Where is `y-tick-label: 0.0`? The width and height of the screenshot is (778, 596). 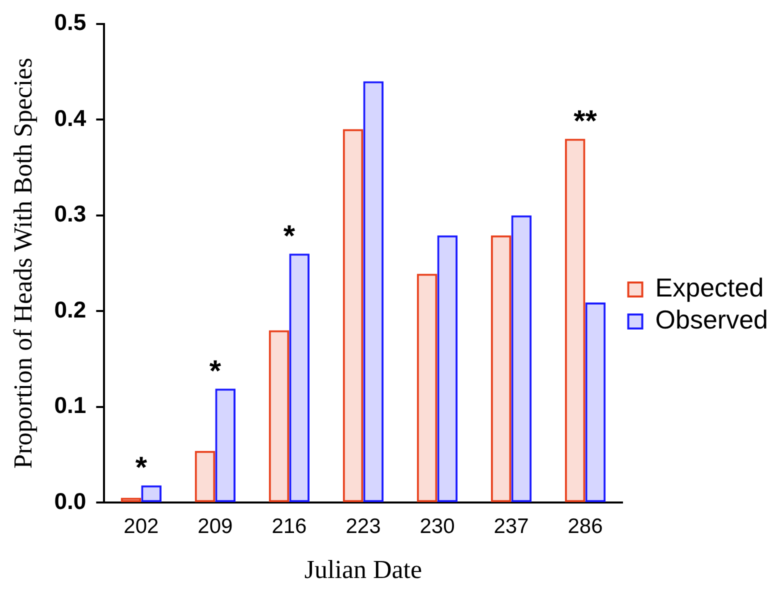 y-tick-label: 0.0 is located at coordinates (70, 501).